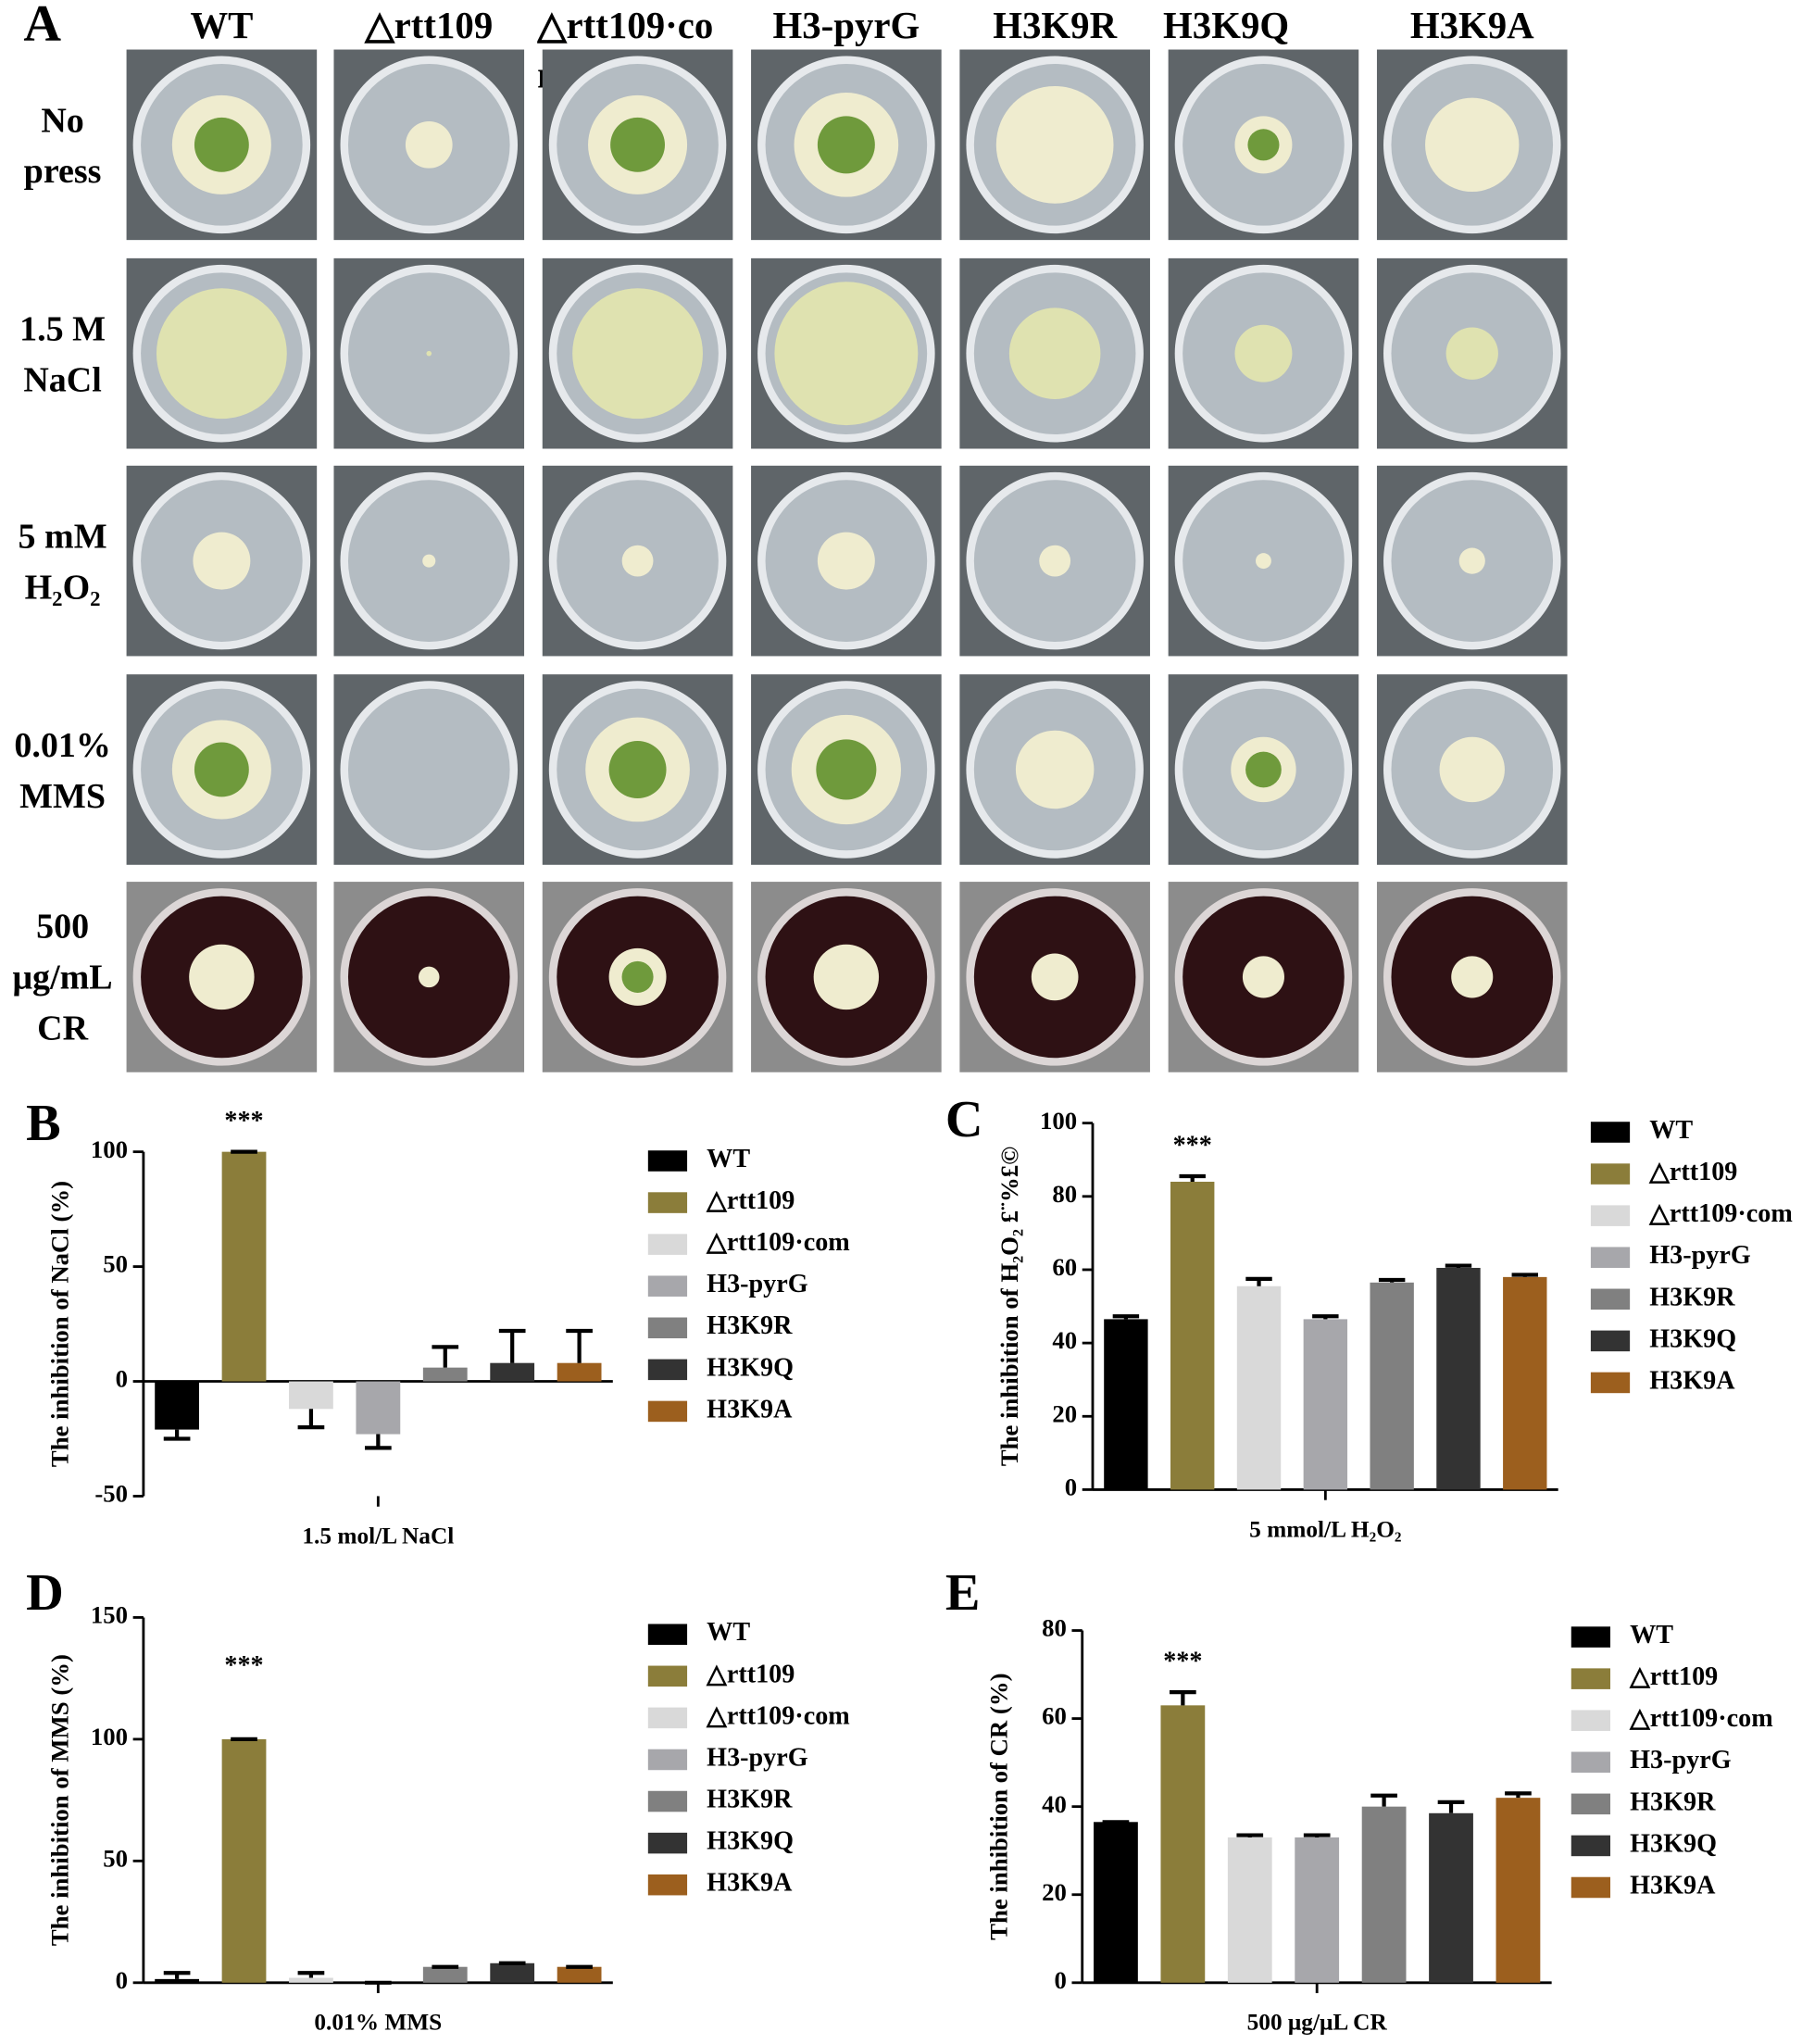  I want to click on y-tick-label: 0, so click(122, 1379).